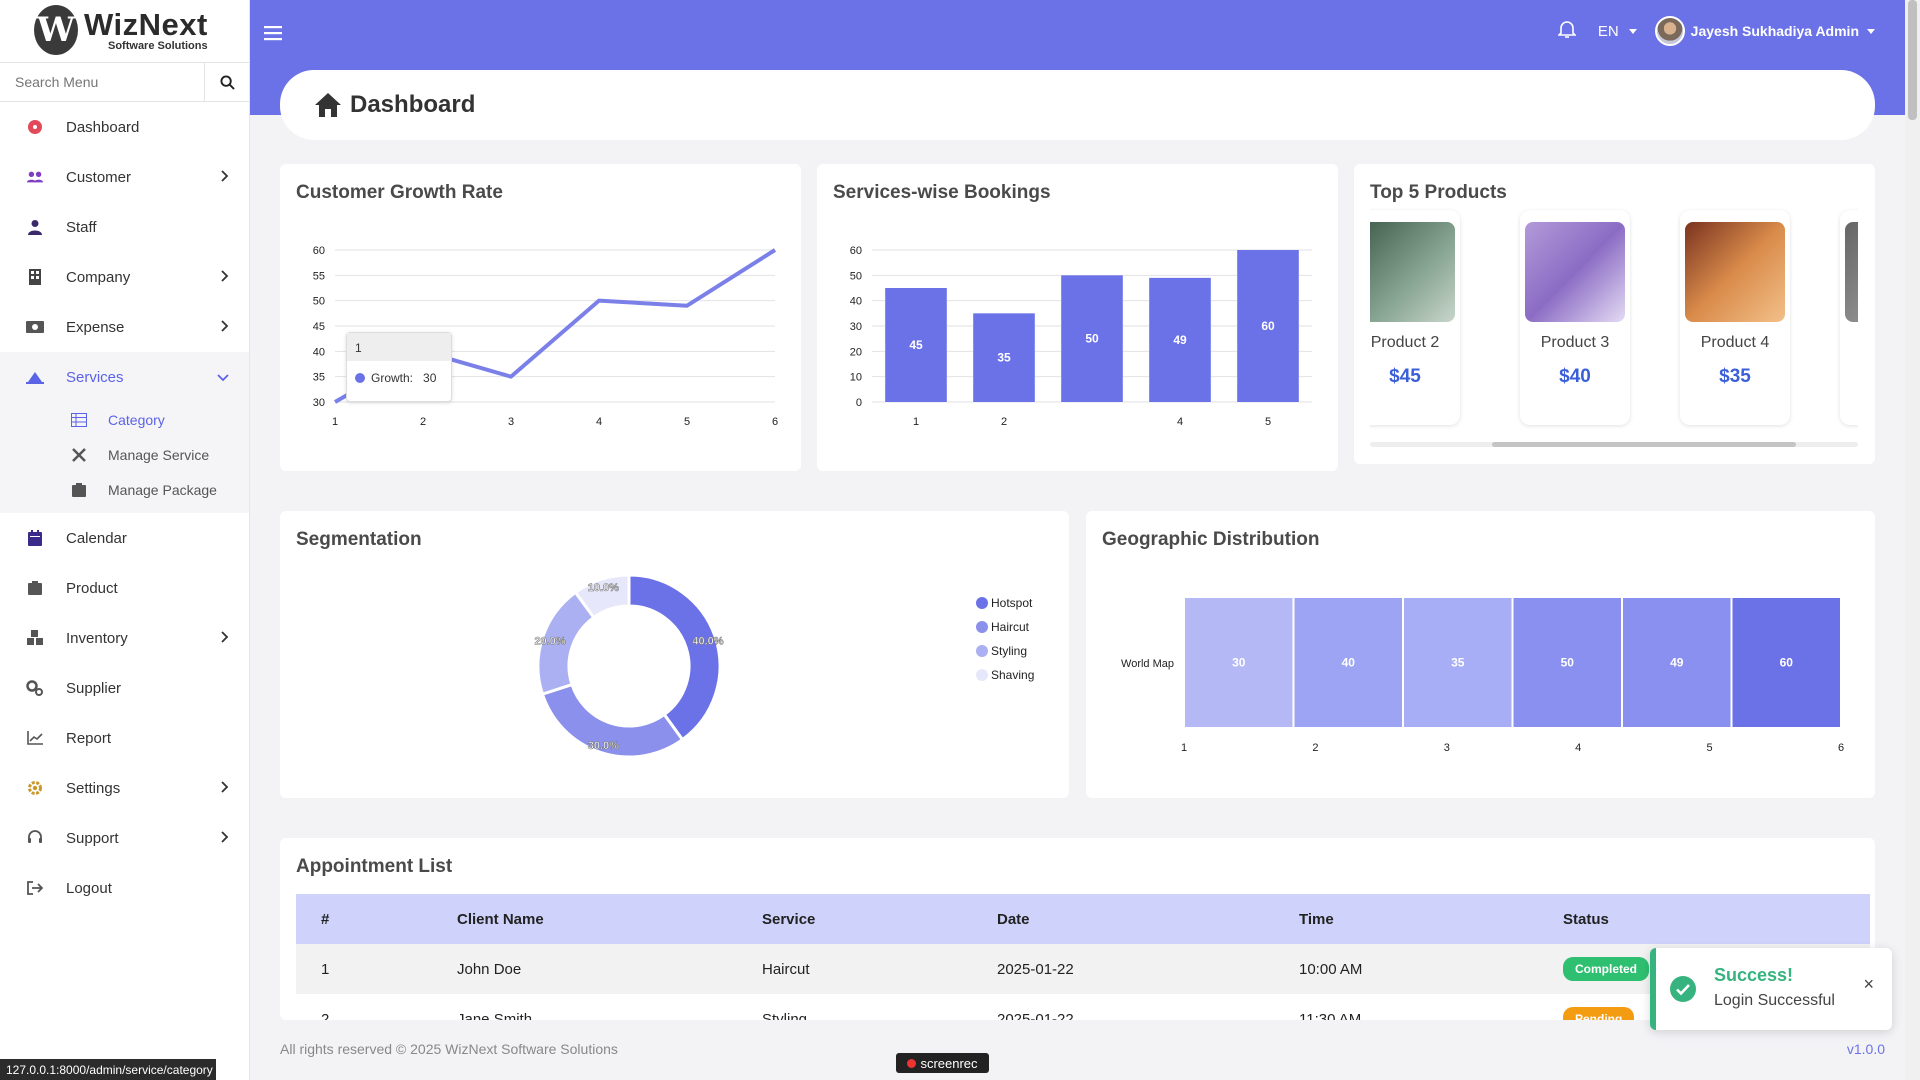 The height and width of the screenshot is (1080, 1920). What do you see at coordinates (1716, 919) in the screenshot?
I see `table-header-cell: Status` at bounding box center [1716, 919].